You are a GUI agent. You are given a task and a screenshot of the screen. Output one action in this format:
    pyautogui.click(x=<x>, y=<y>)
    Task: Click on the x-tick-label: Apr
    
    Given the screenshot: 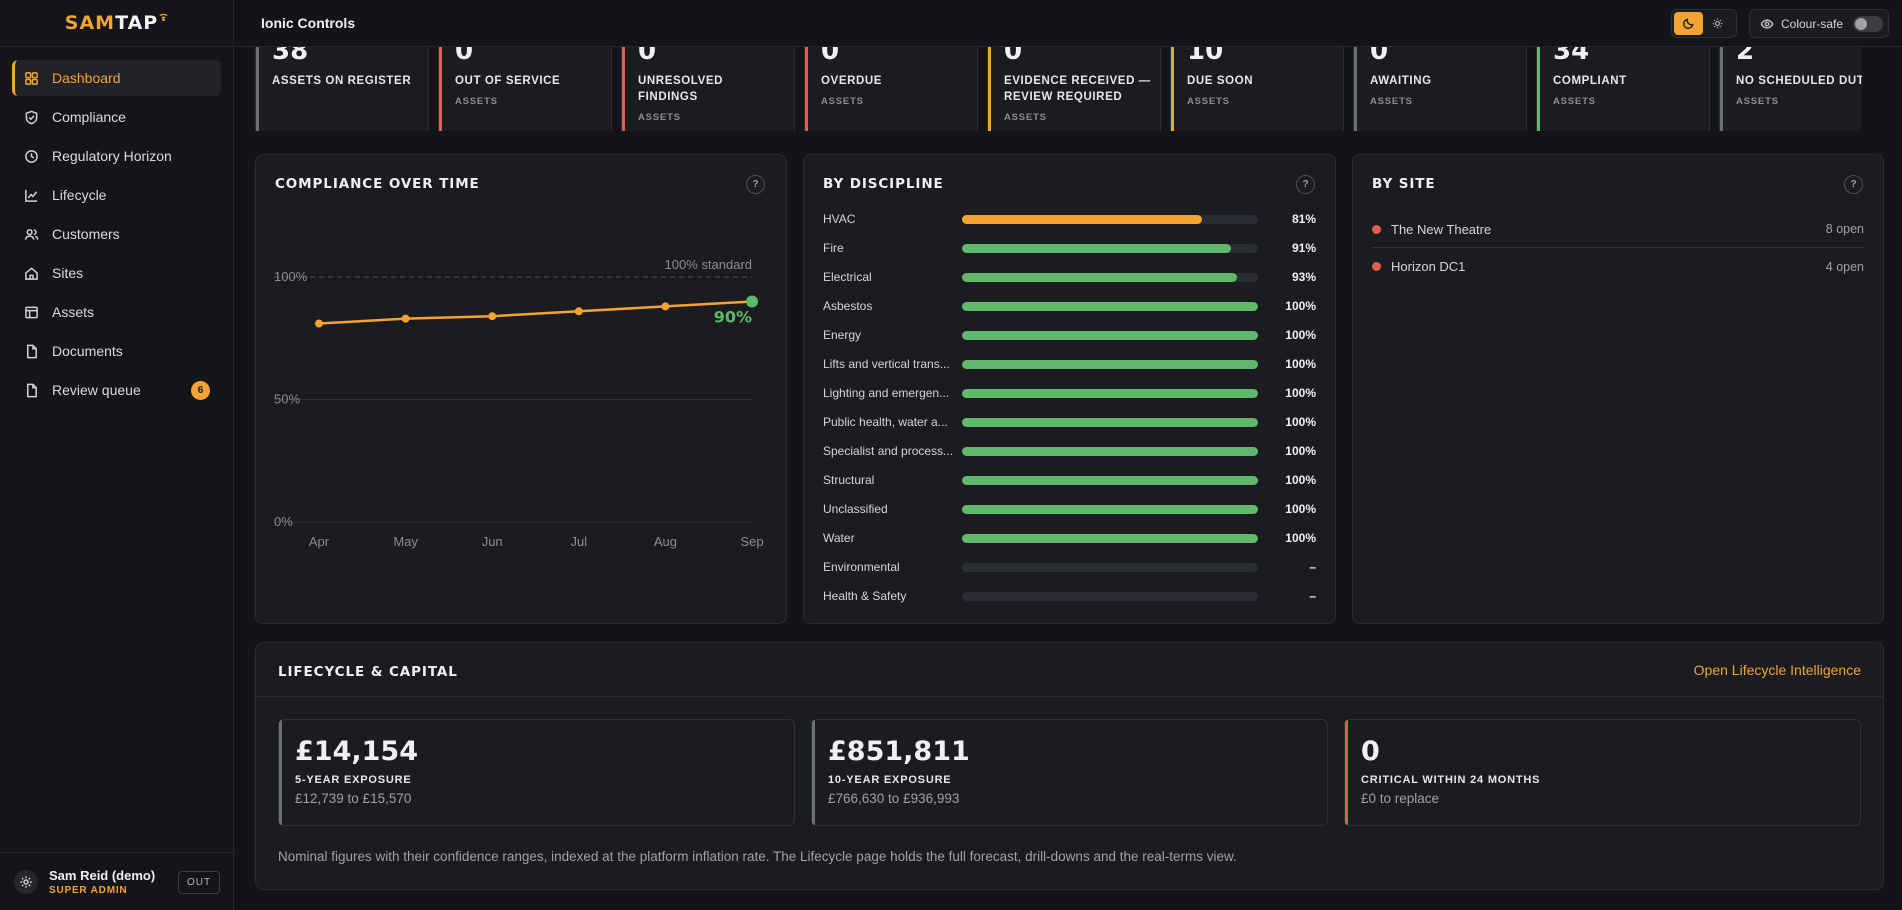 What is the action you would take?
    pyautogui.click(x=319, y=541)
    